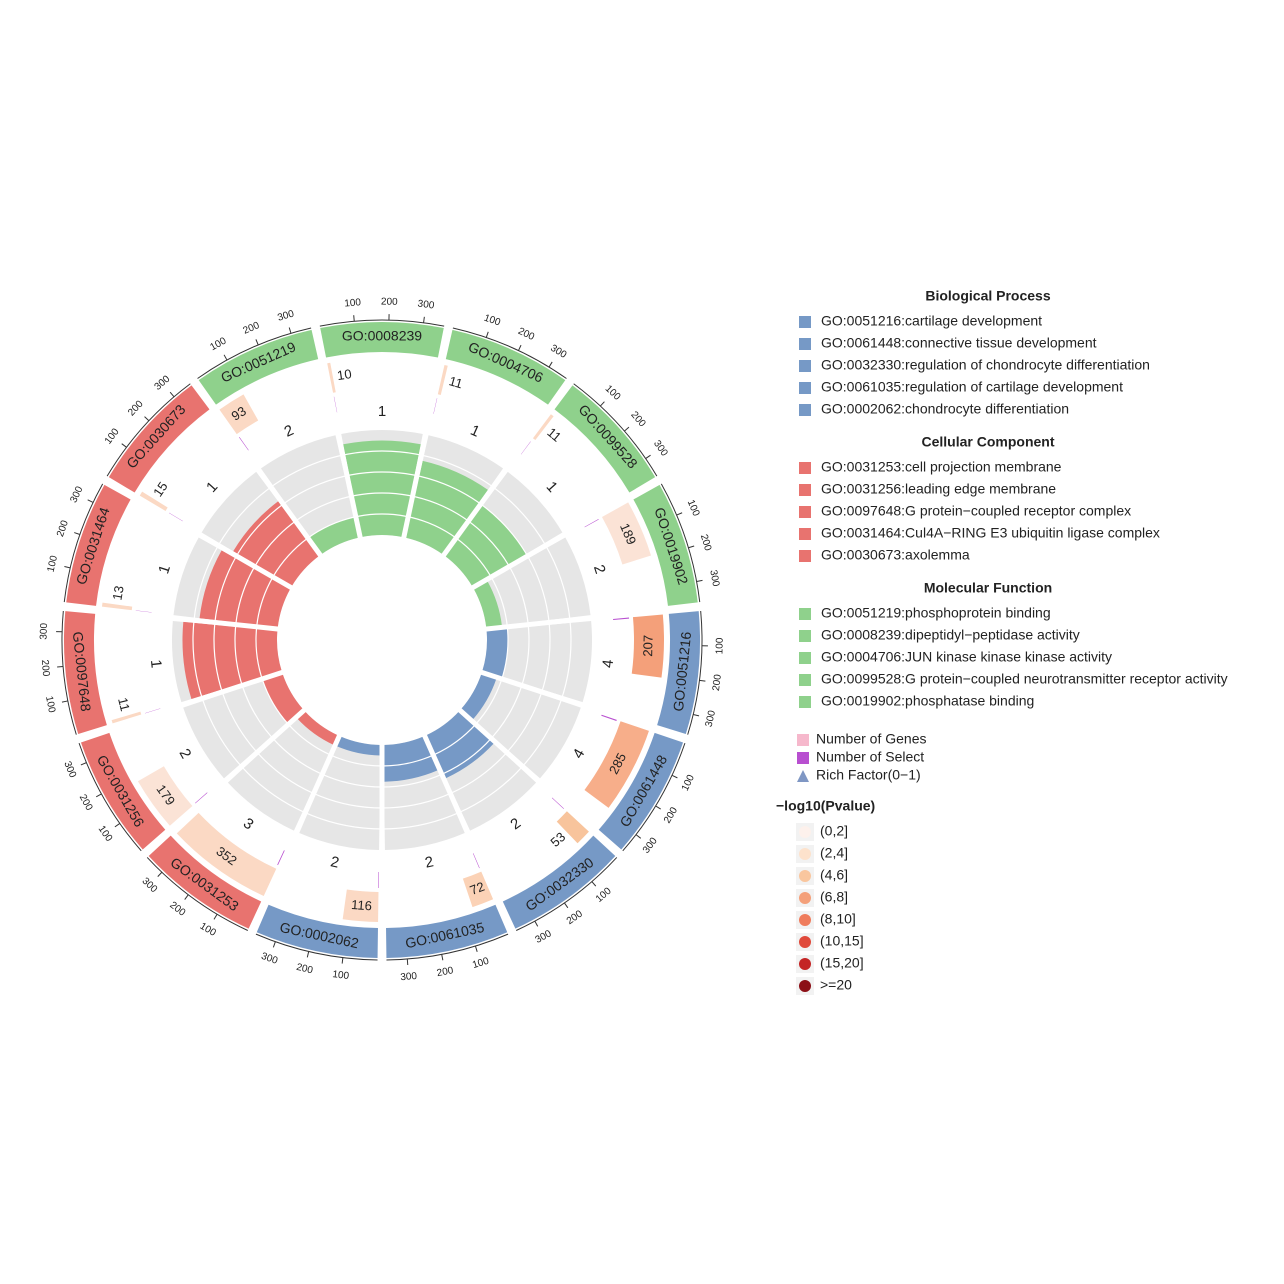 Image resolution: width=1284 pixels, height=1284 pixels. What do you see at coordinates (842, 941) in the screenshot?
I see `legend-item: (10,15]` at bounding box center [842, 941].